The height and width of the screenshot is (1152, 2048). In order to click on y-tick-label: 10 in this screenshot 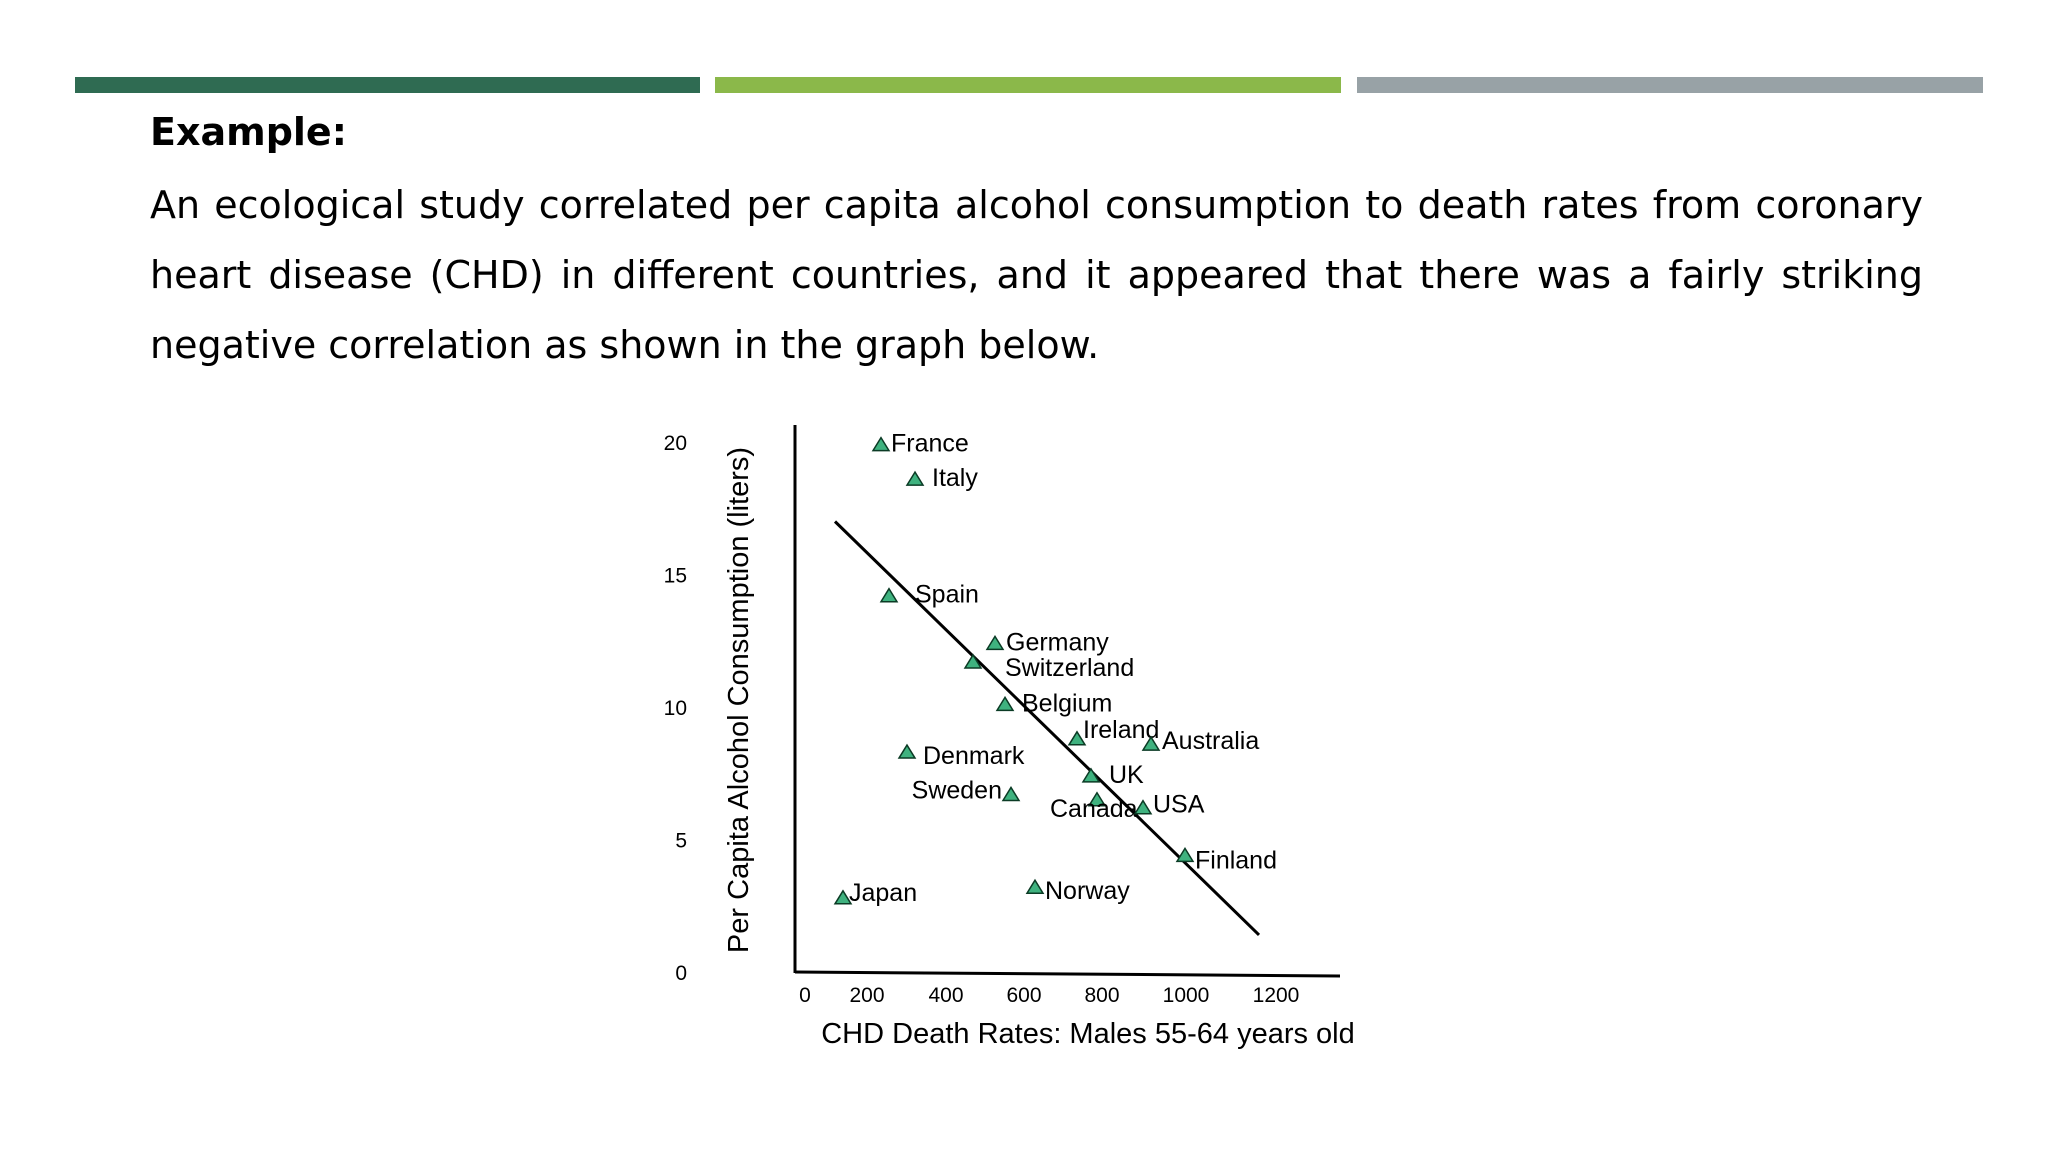, I will do `click(675, 708)`.